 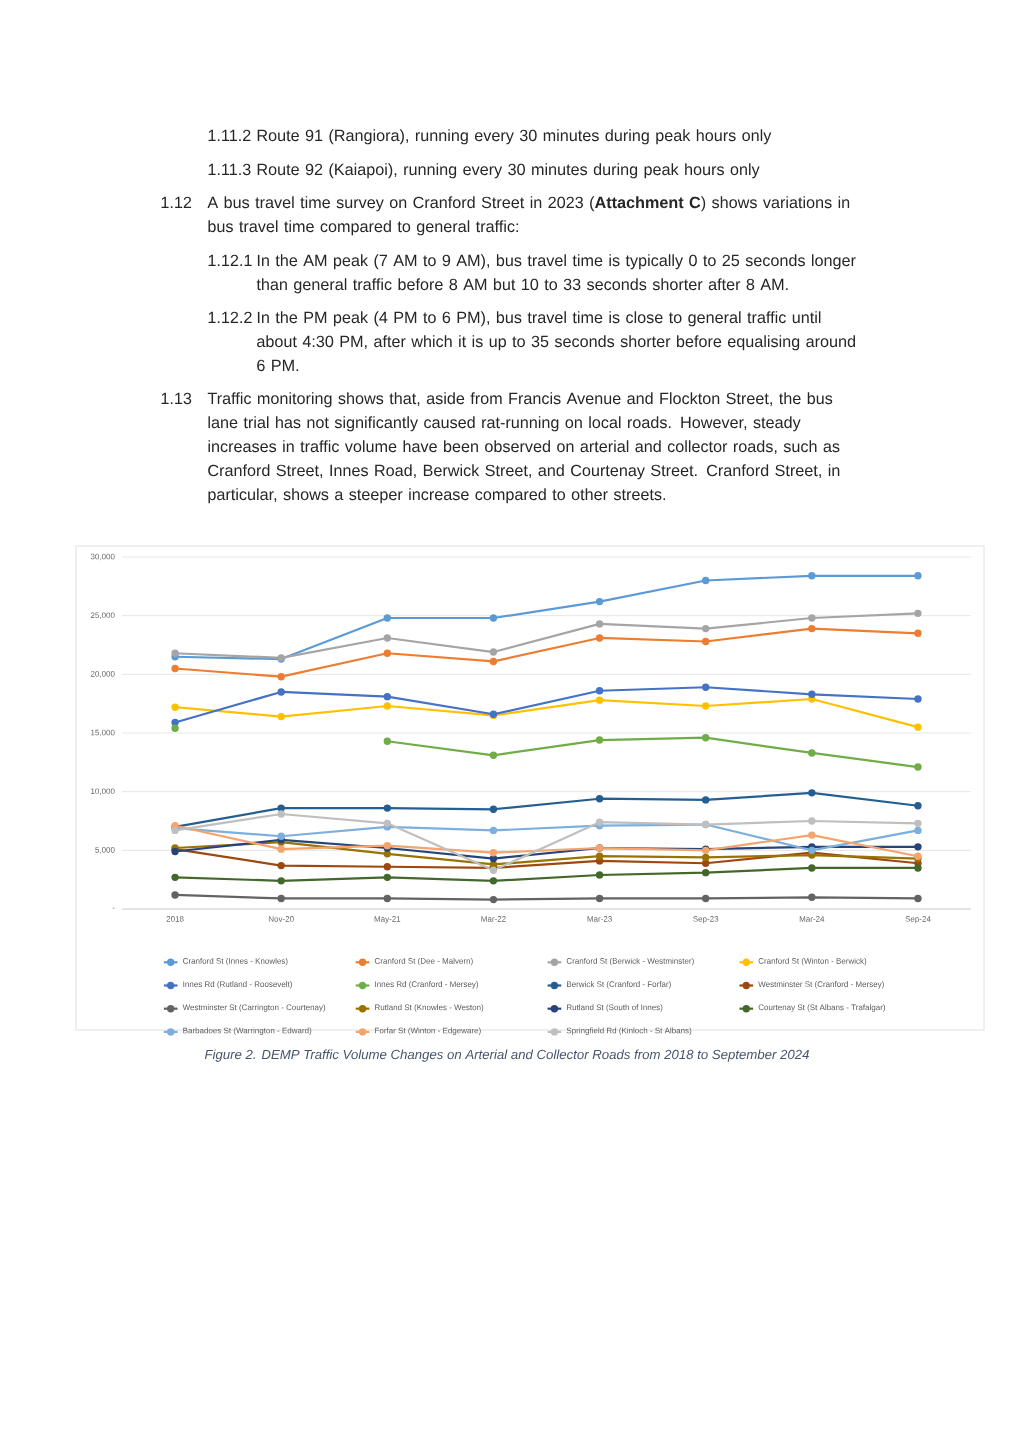 I want to click on legend-label: Innes Rd (Rutland - Roosevelt), so click(x=237, y=985).